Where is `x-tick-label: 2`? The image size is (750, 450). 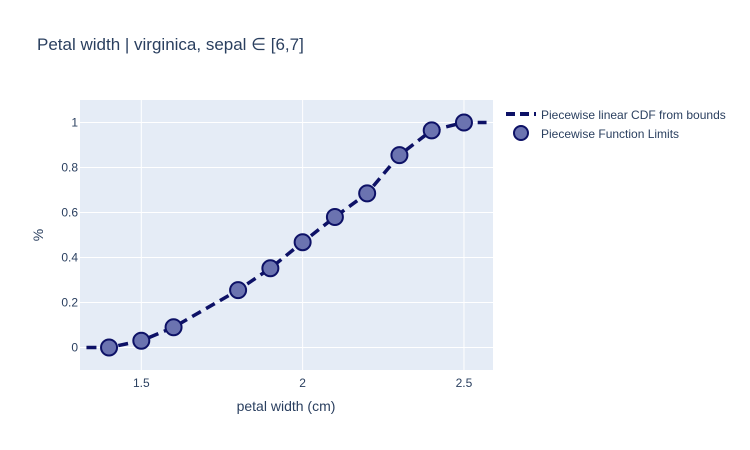 x-tick-label: 2 is located at coordinates (302, 383).